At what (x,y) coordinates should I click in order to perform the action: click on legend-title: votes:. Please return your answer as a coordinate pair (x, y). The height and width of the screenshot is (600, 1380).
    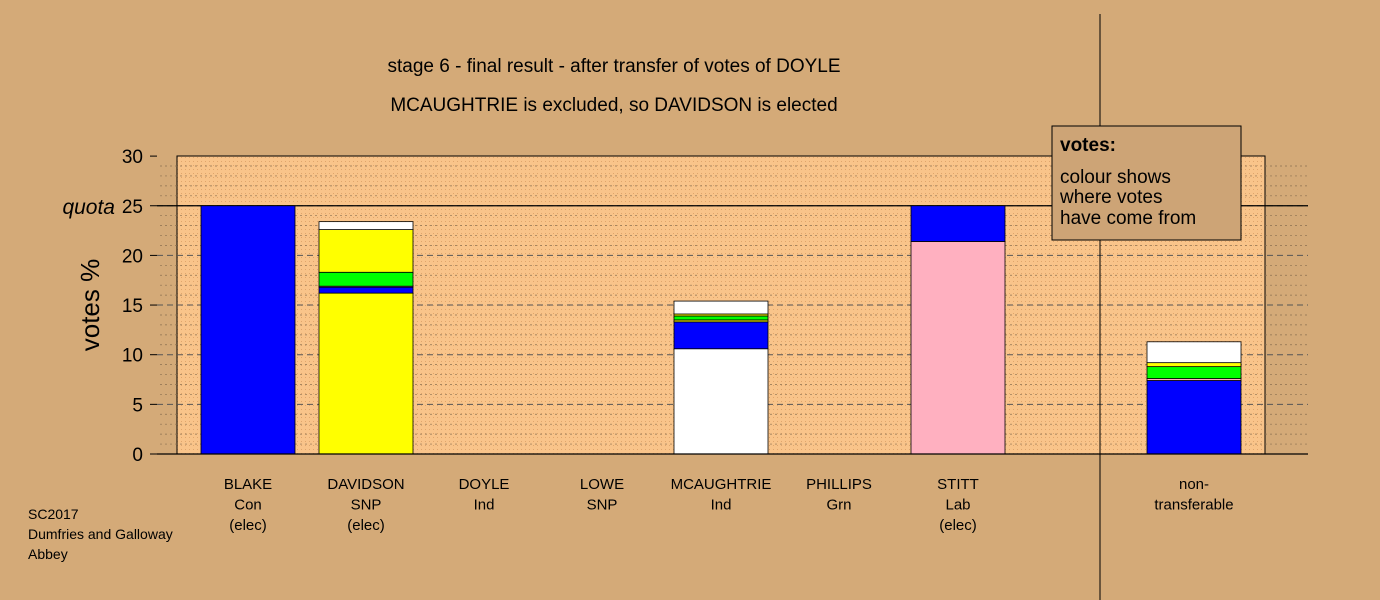
    Looking at the image, I should click on (1088, 145).